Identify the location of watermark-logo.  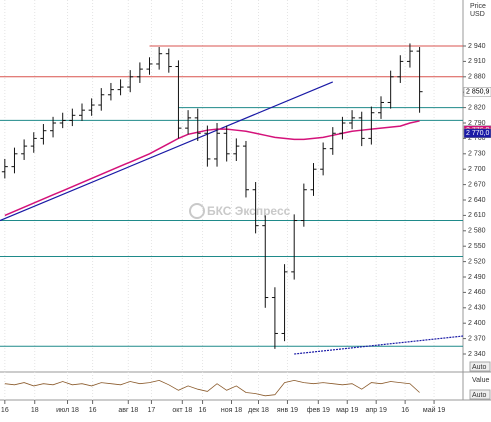
(197, 211).